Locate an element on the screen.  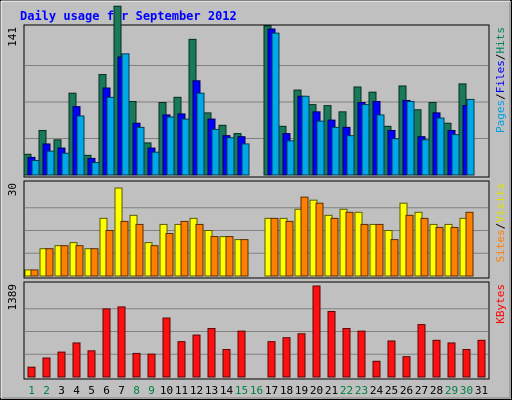
x-tick-label-day-31: 31 is located at coordinates (481, 390).